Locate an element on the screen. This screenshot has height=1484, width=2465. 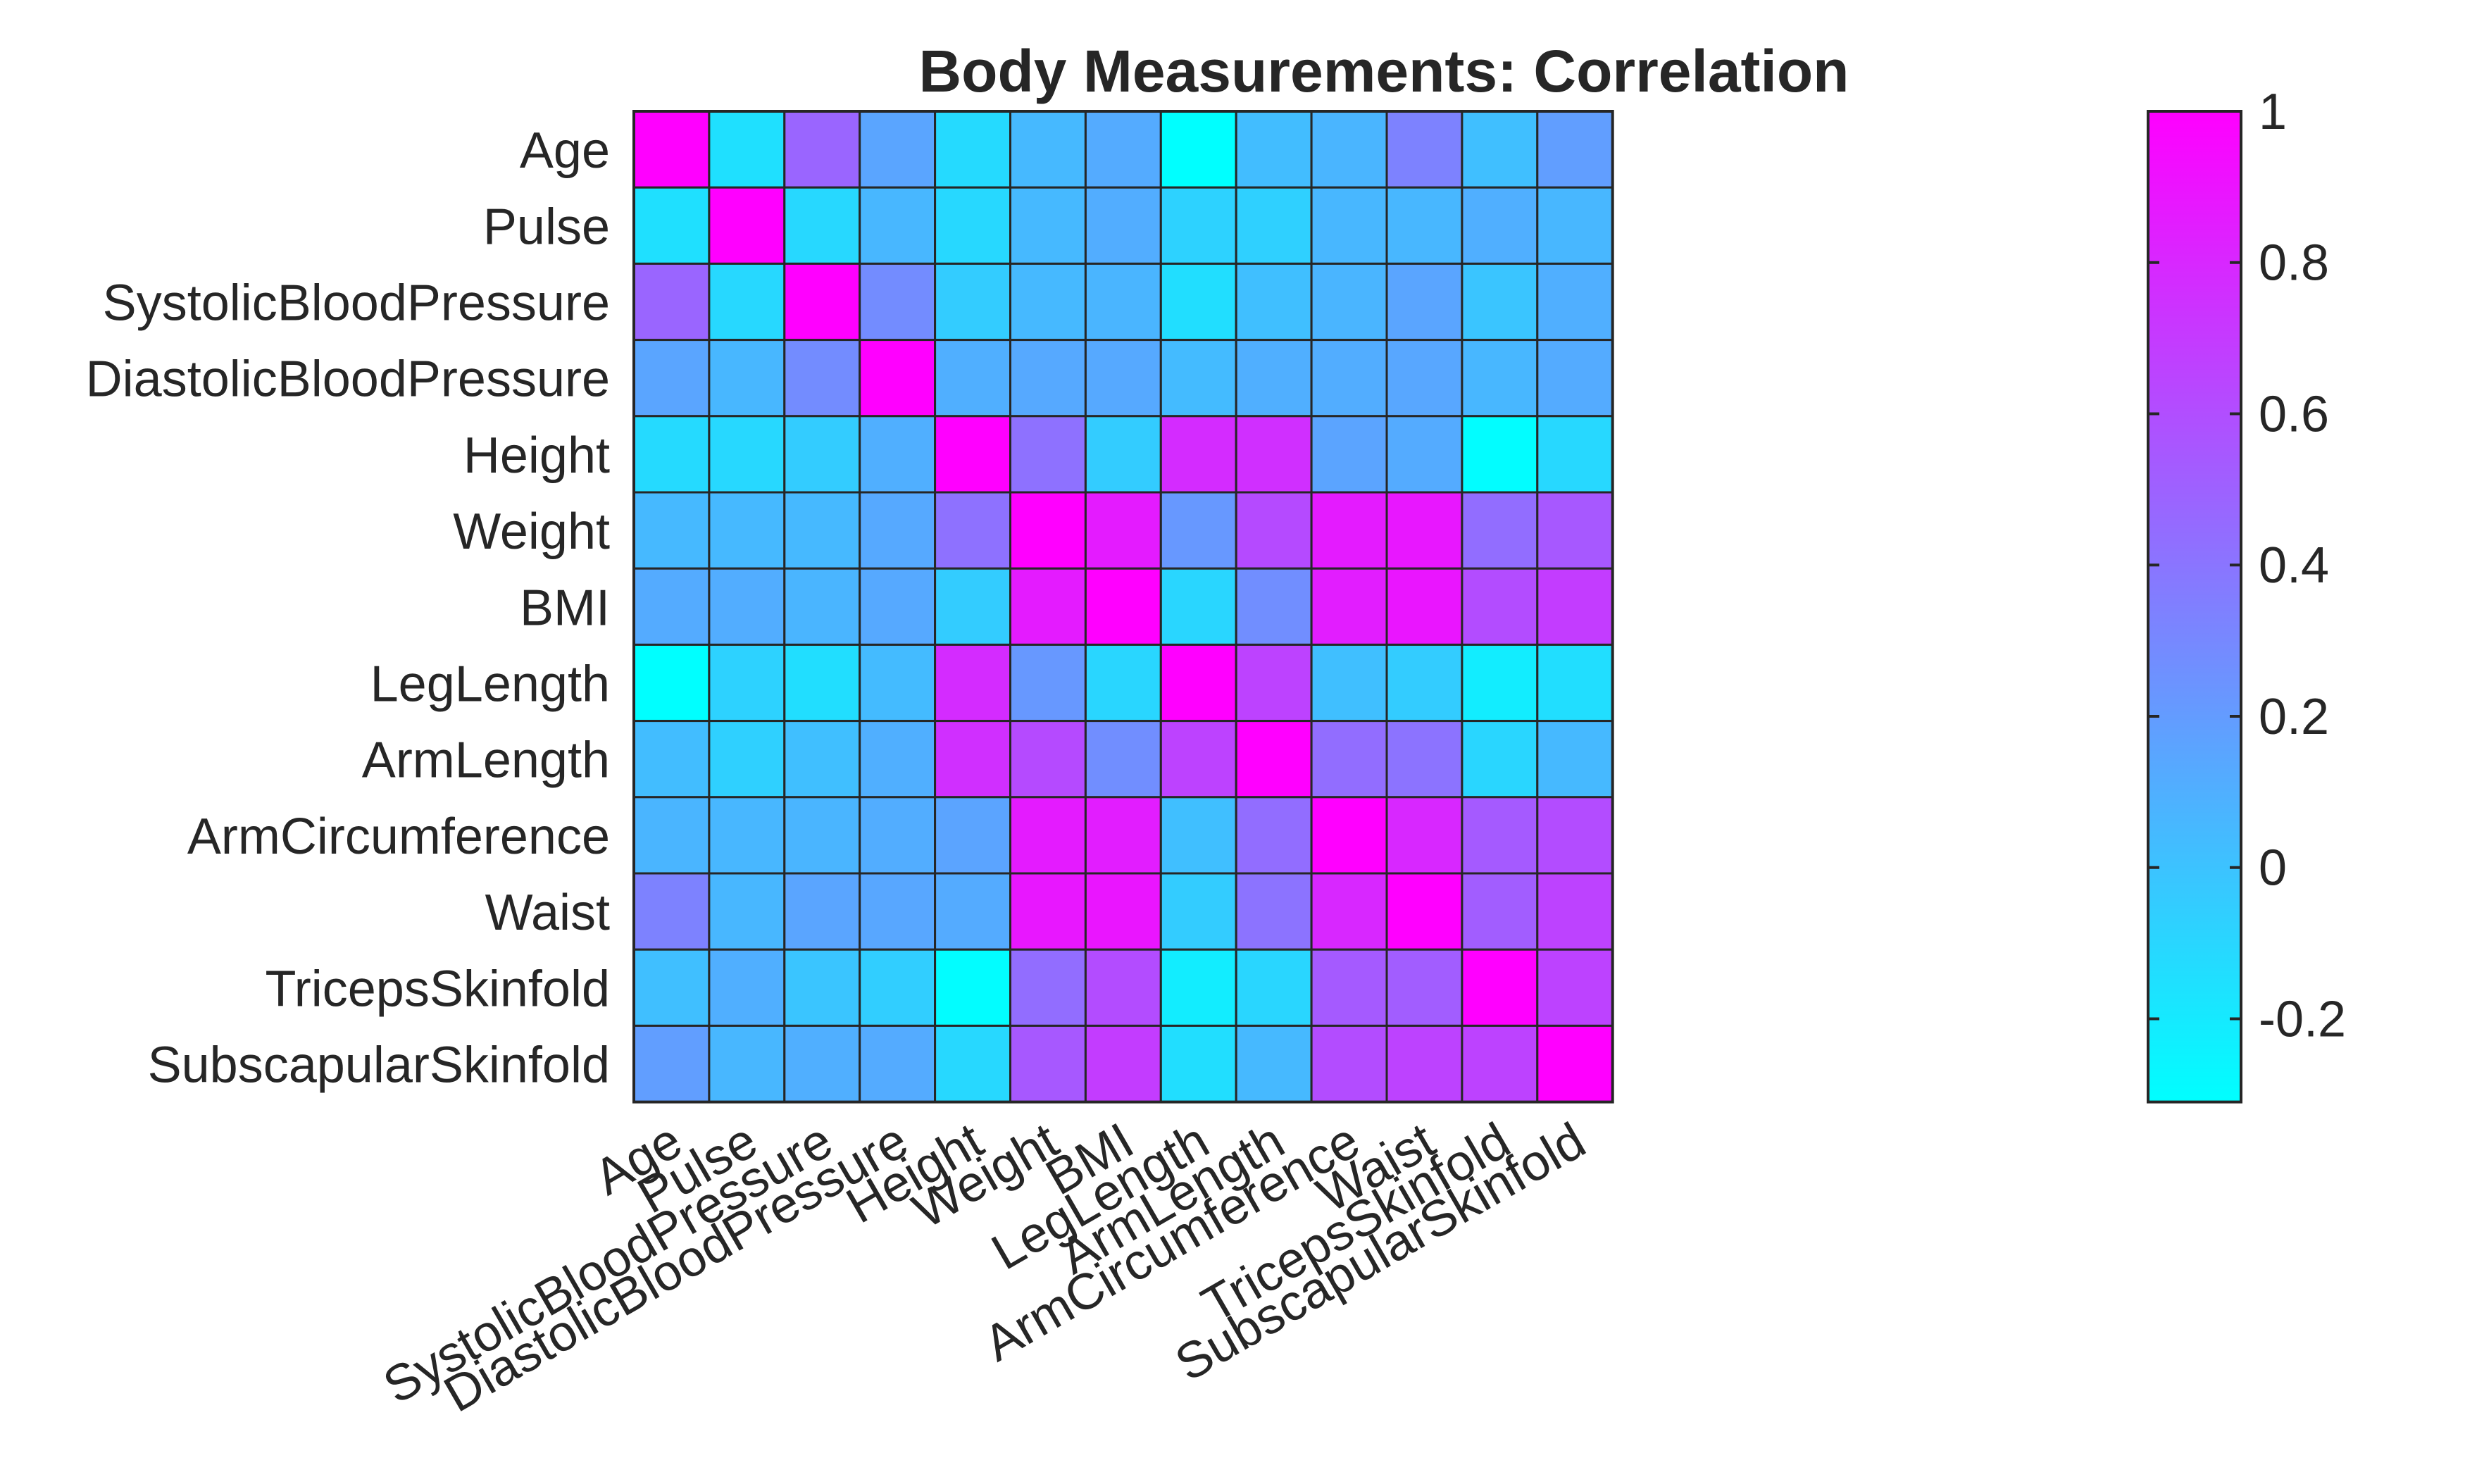
row-label: Pulse is located at coordinates (546, 227).